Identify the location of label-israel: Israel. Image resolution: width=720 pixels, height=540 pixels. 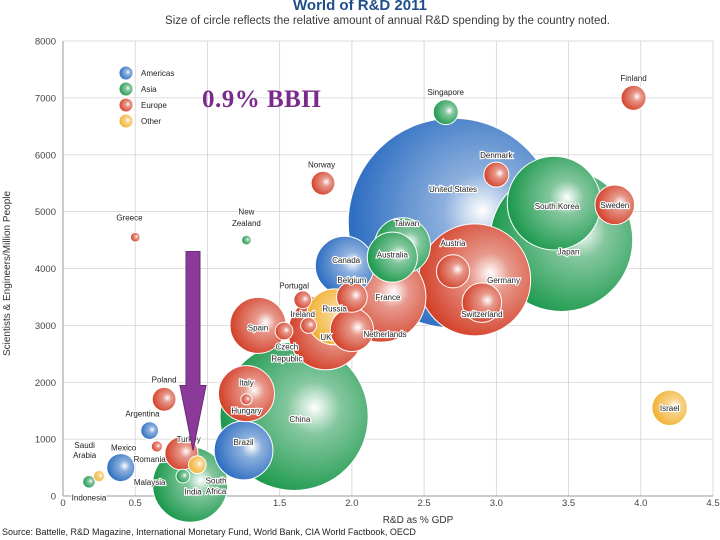
(670, 408).